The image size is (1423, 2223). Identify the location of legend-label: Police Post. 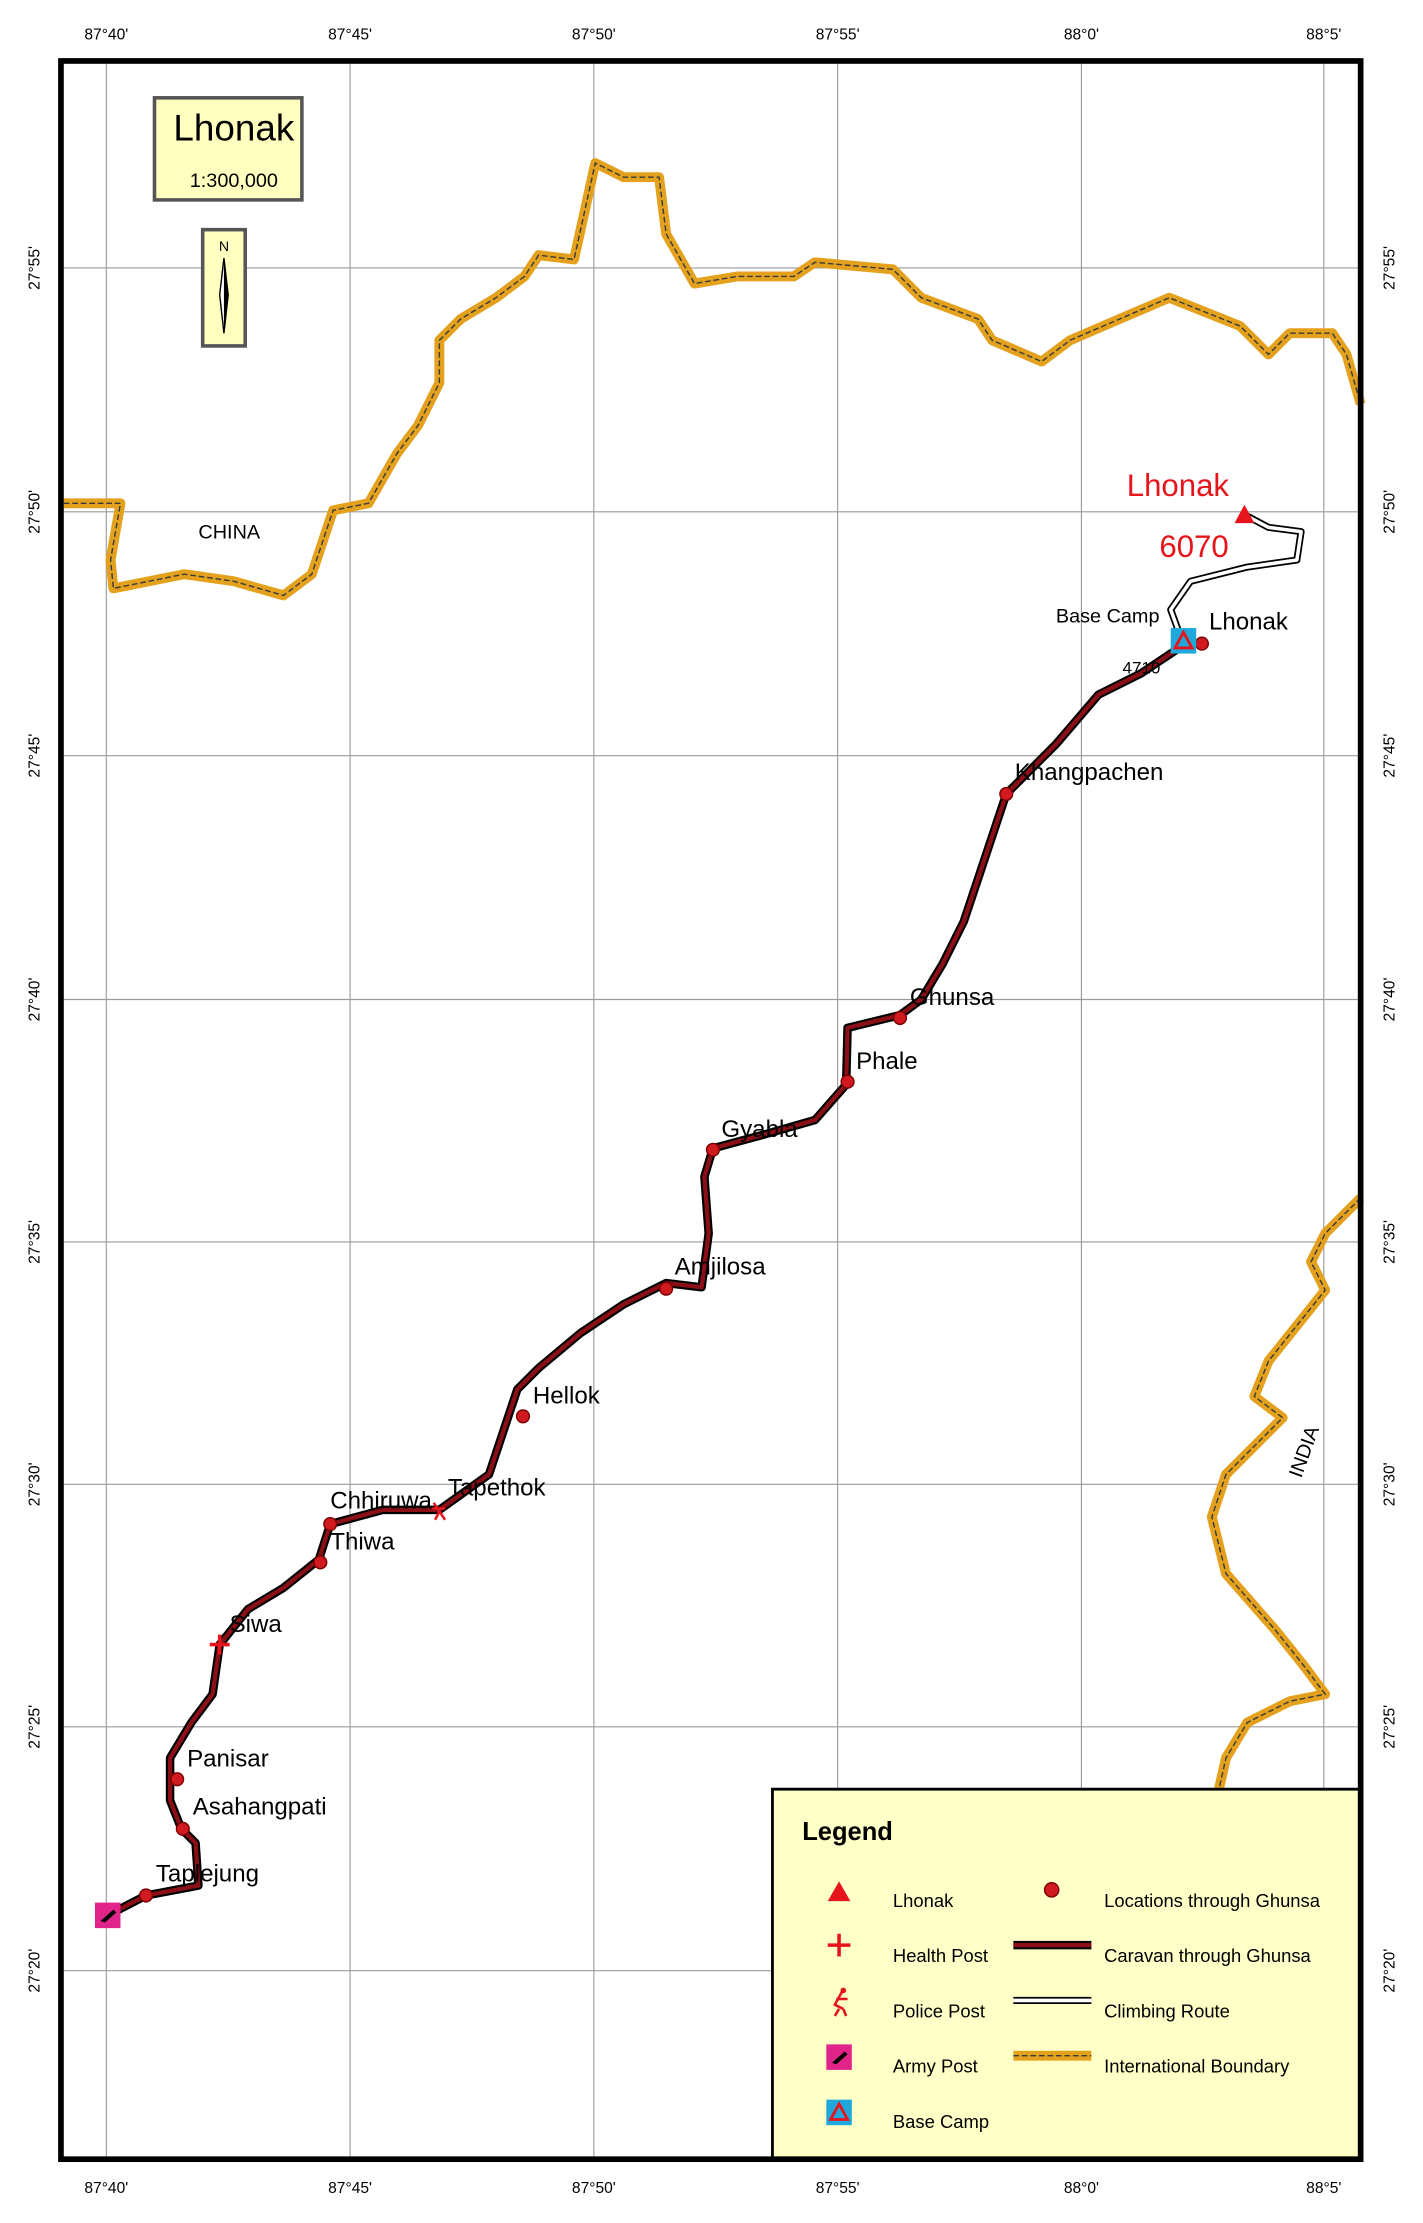
(939, 2010).